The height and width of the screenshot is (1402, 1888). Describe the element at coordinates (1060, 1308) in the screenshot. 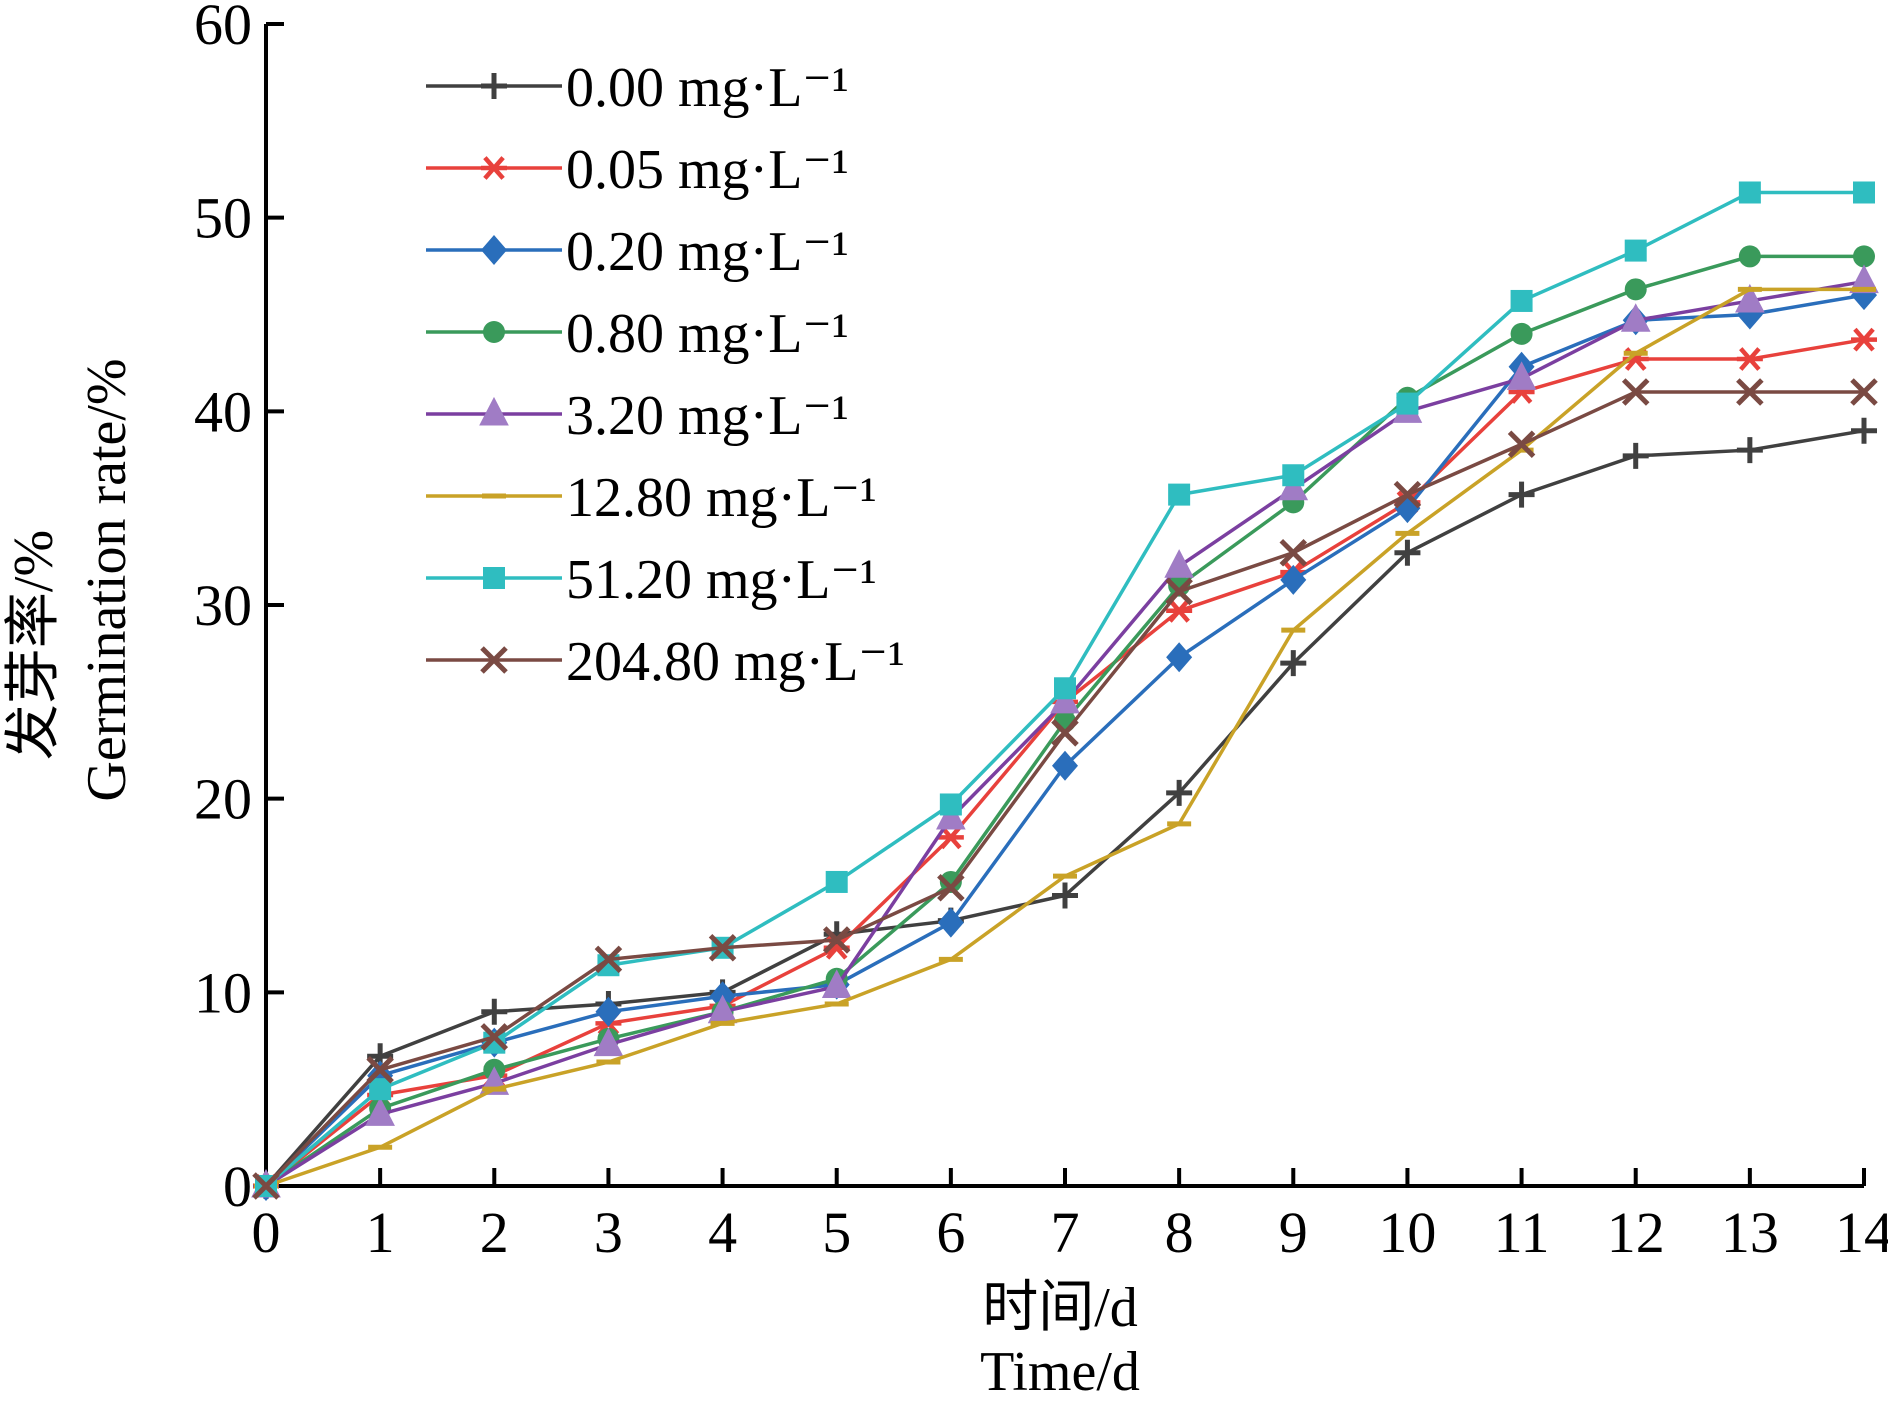

I see `x-axis-title-cn: 时间/d` at that location.